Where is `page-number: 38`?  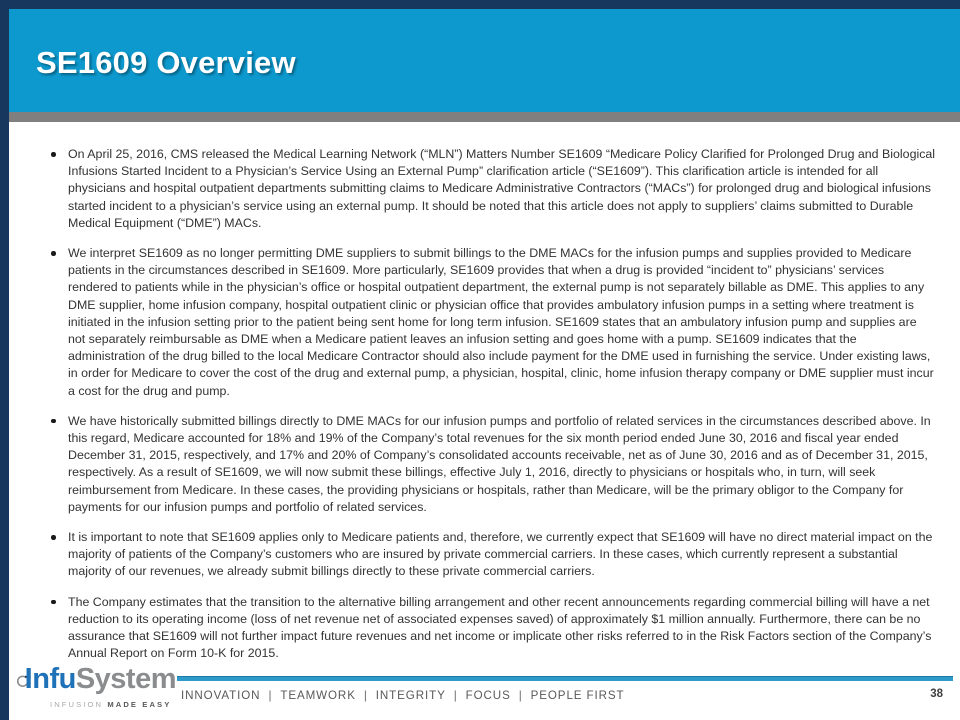
page-number: 38 is located at coordinates (936, 694).